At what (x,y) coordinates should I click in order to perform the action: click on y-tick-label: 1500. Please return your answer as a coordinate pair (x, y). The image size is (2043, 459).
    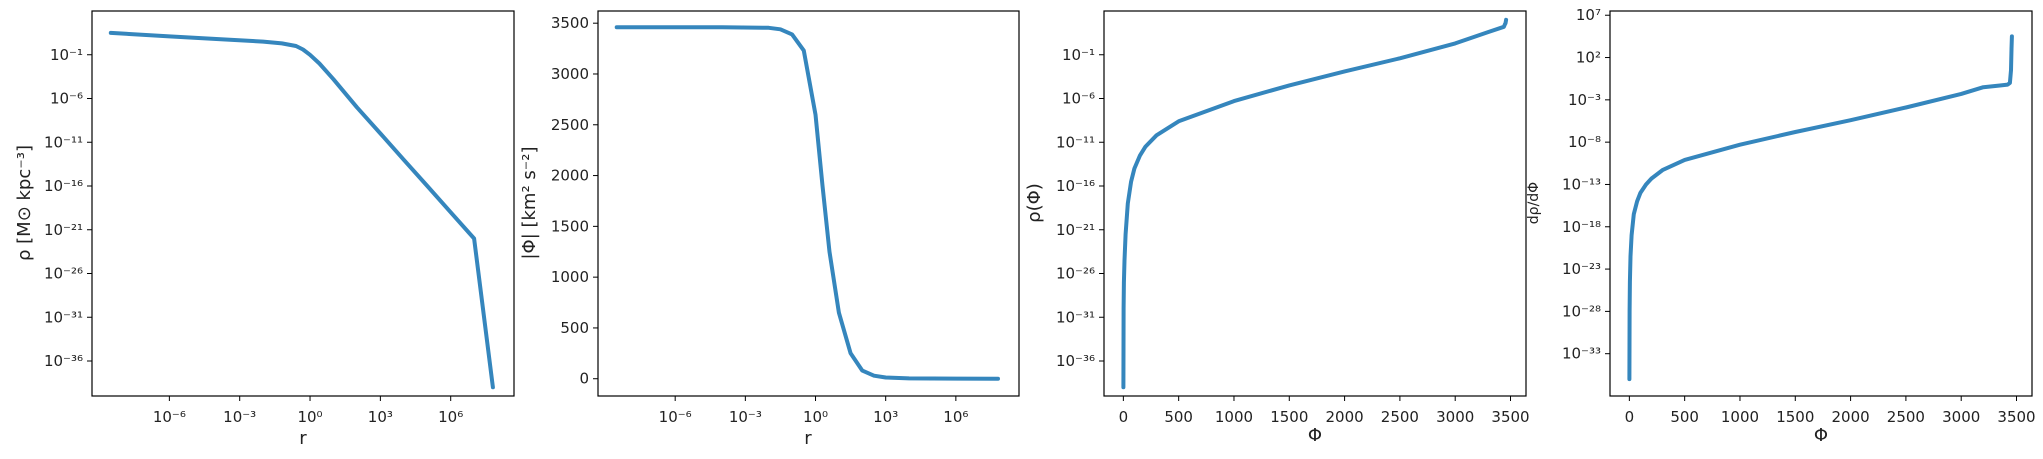
    Looking at the image, I should click on (570, 226).